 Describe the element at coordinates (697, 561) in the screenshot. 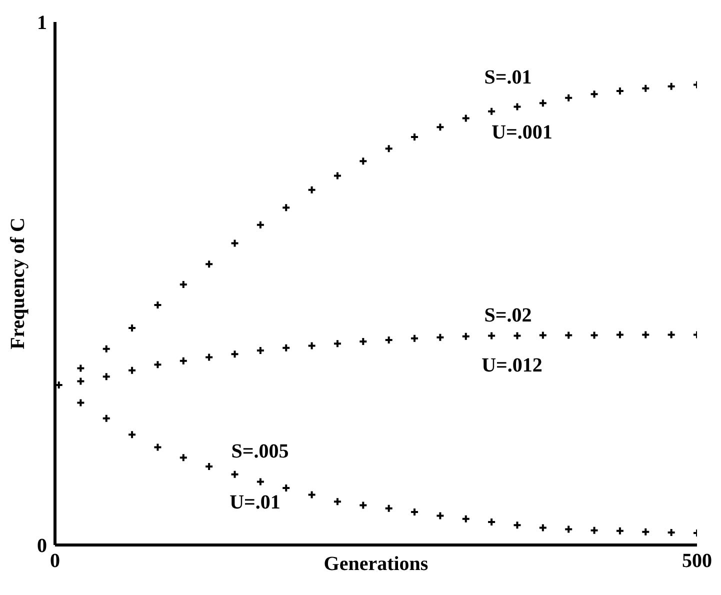

I see `x-tick-label: 500` at that location.